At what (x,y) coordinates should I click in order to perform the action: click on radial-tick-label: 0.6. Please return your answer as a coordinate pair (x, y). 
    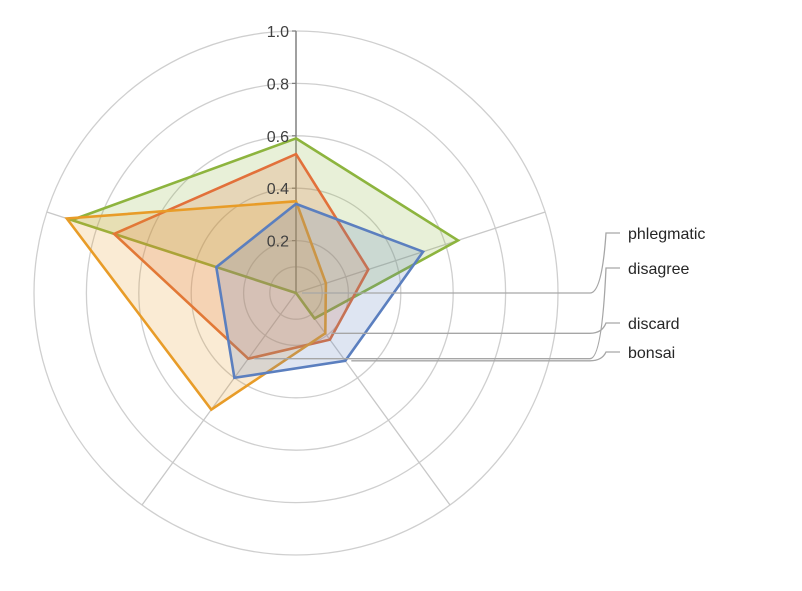
    Looking at the image, I should click on (278, 137).